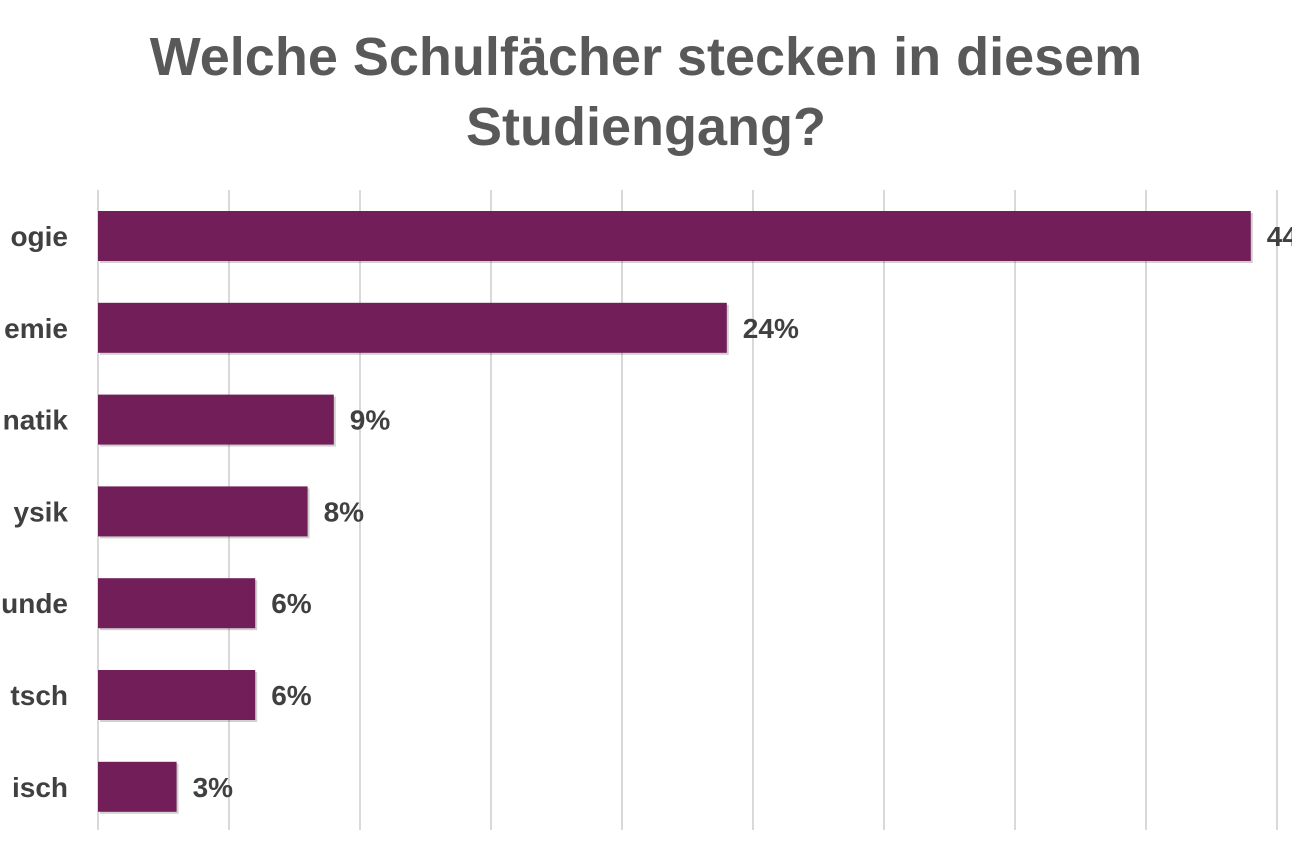 This screenshot has width=1292, height=861. I want to click on category-label: natik, so click(36, 420).